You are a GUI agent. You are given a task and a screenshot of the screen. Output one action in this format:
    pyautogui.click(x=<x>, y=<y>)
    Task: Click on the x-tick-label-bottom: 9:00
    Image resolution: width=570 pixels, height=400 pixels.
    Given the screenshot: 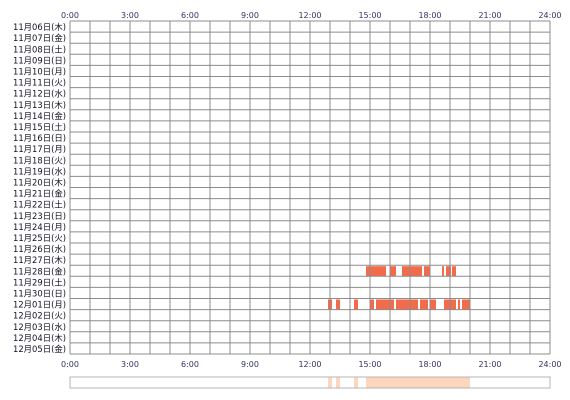 What is the action you would take?
    pyautogui.click(x=250, y=364)
    